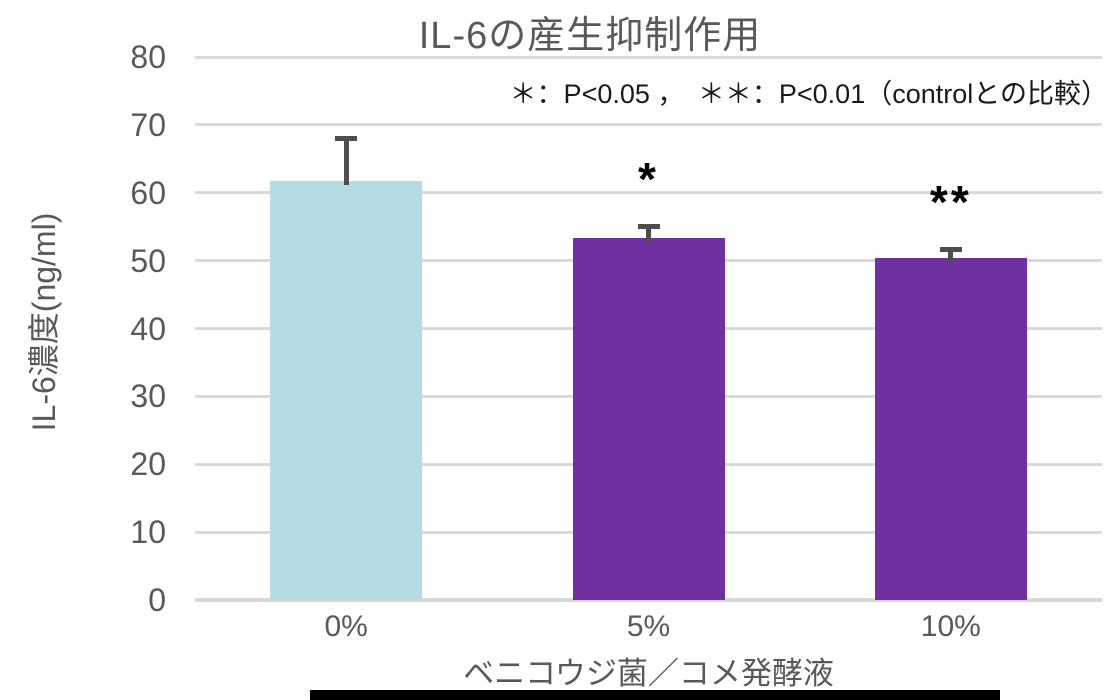 This screenshot has height=700, width=1120. What do you see at coordinates (950, 202) in the screenshot?
I see `significance-marker: **` at bounding box center [950, 202].